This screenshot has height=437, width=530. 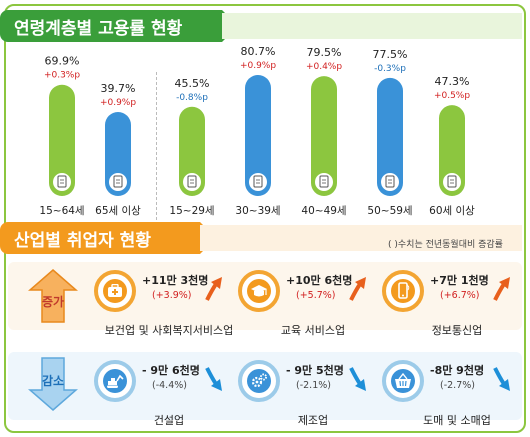 What do you see at coordinates (460, 295) in the screenshot?
I see `industry-rate: (+6.7%)` at bounding box center [460, 295].